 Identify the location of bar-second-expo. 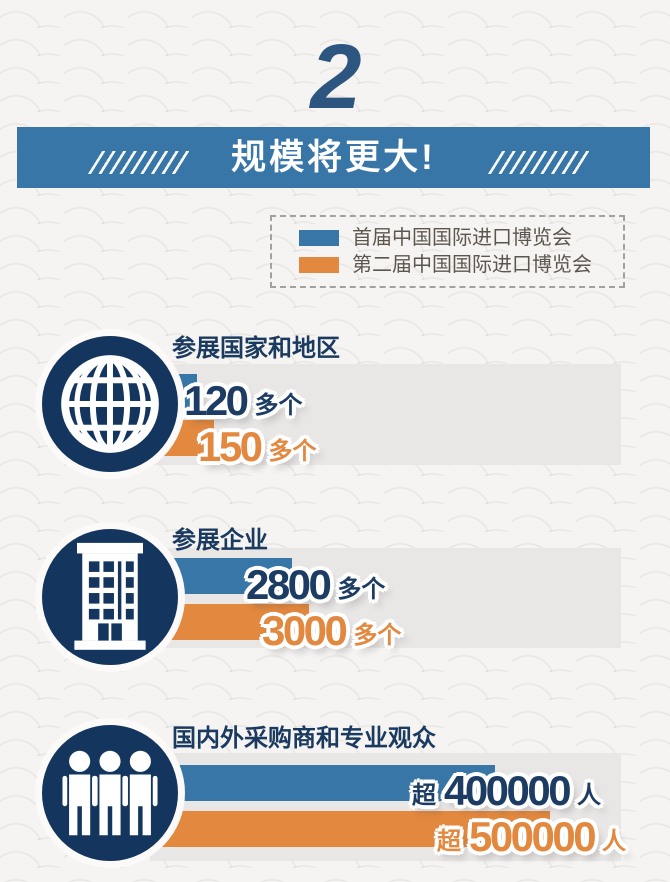
(339, 829).